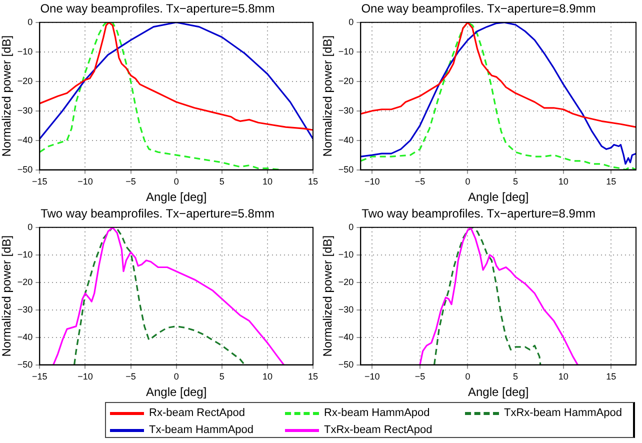 The height and width of the screenshot is (443, 642). Describe the element at coordinates (197, 413) in the screenshot. I see `legend-label: Rx-beam RectApod` at that location.